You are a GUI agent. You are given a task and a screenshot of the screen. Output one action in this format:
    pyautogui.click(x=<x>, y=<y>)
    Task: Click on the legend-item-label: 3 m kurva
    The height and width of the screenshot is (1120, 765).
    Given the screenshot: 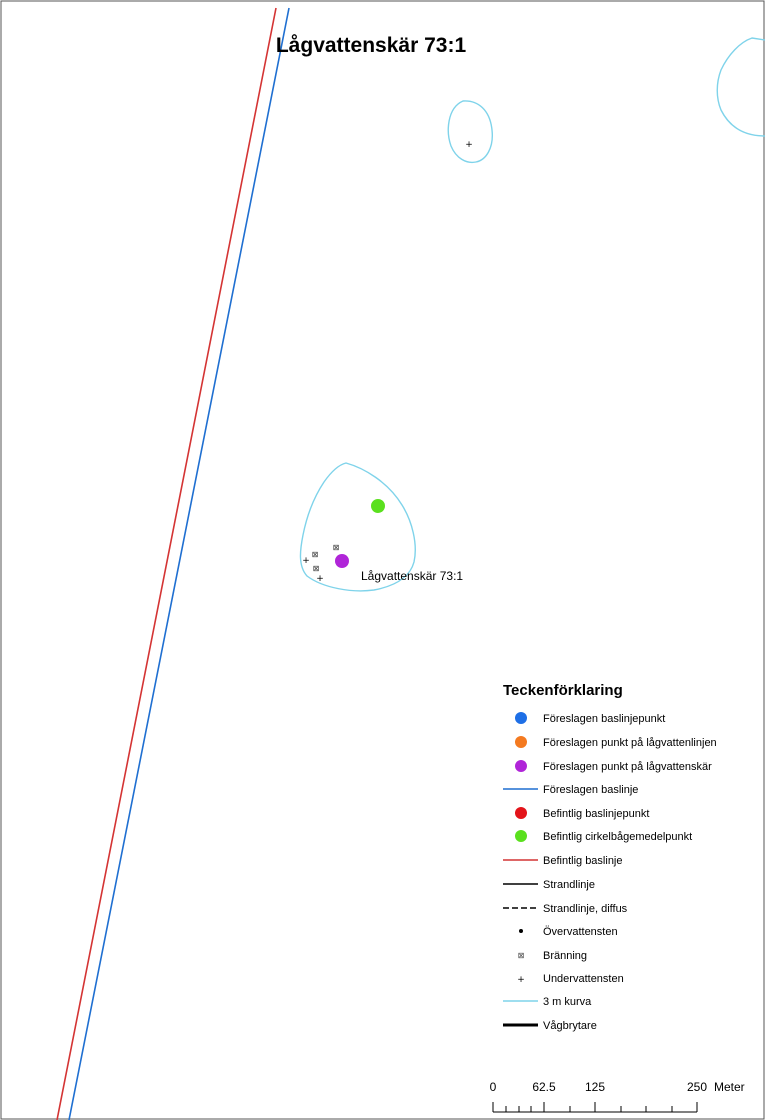 What is the action you would take?
    pyautogui.click(x=567, y=1002)
    